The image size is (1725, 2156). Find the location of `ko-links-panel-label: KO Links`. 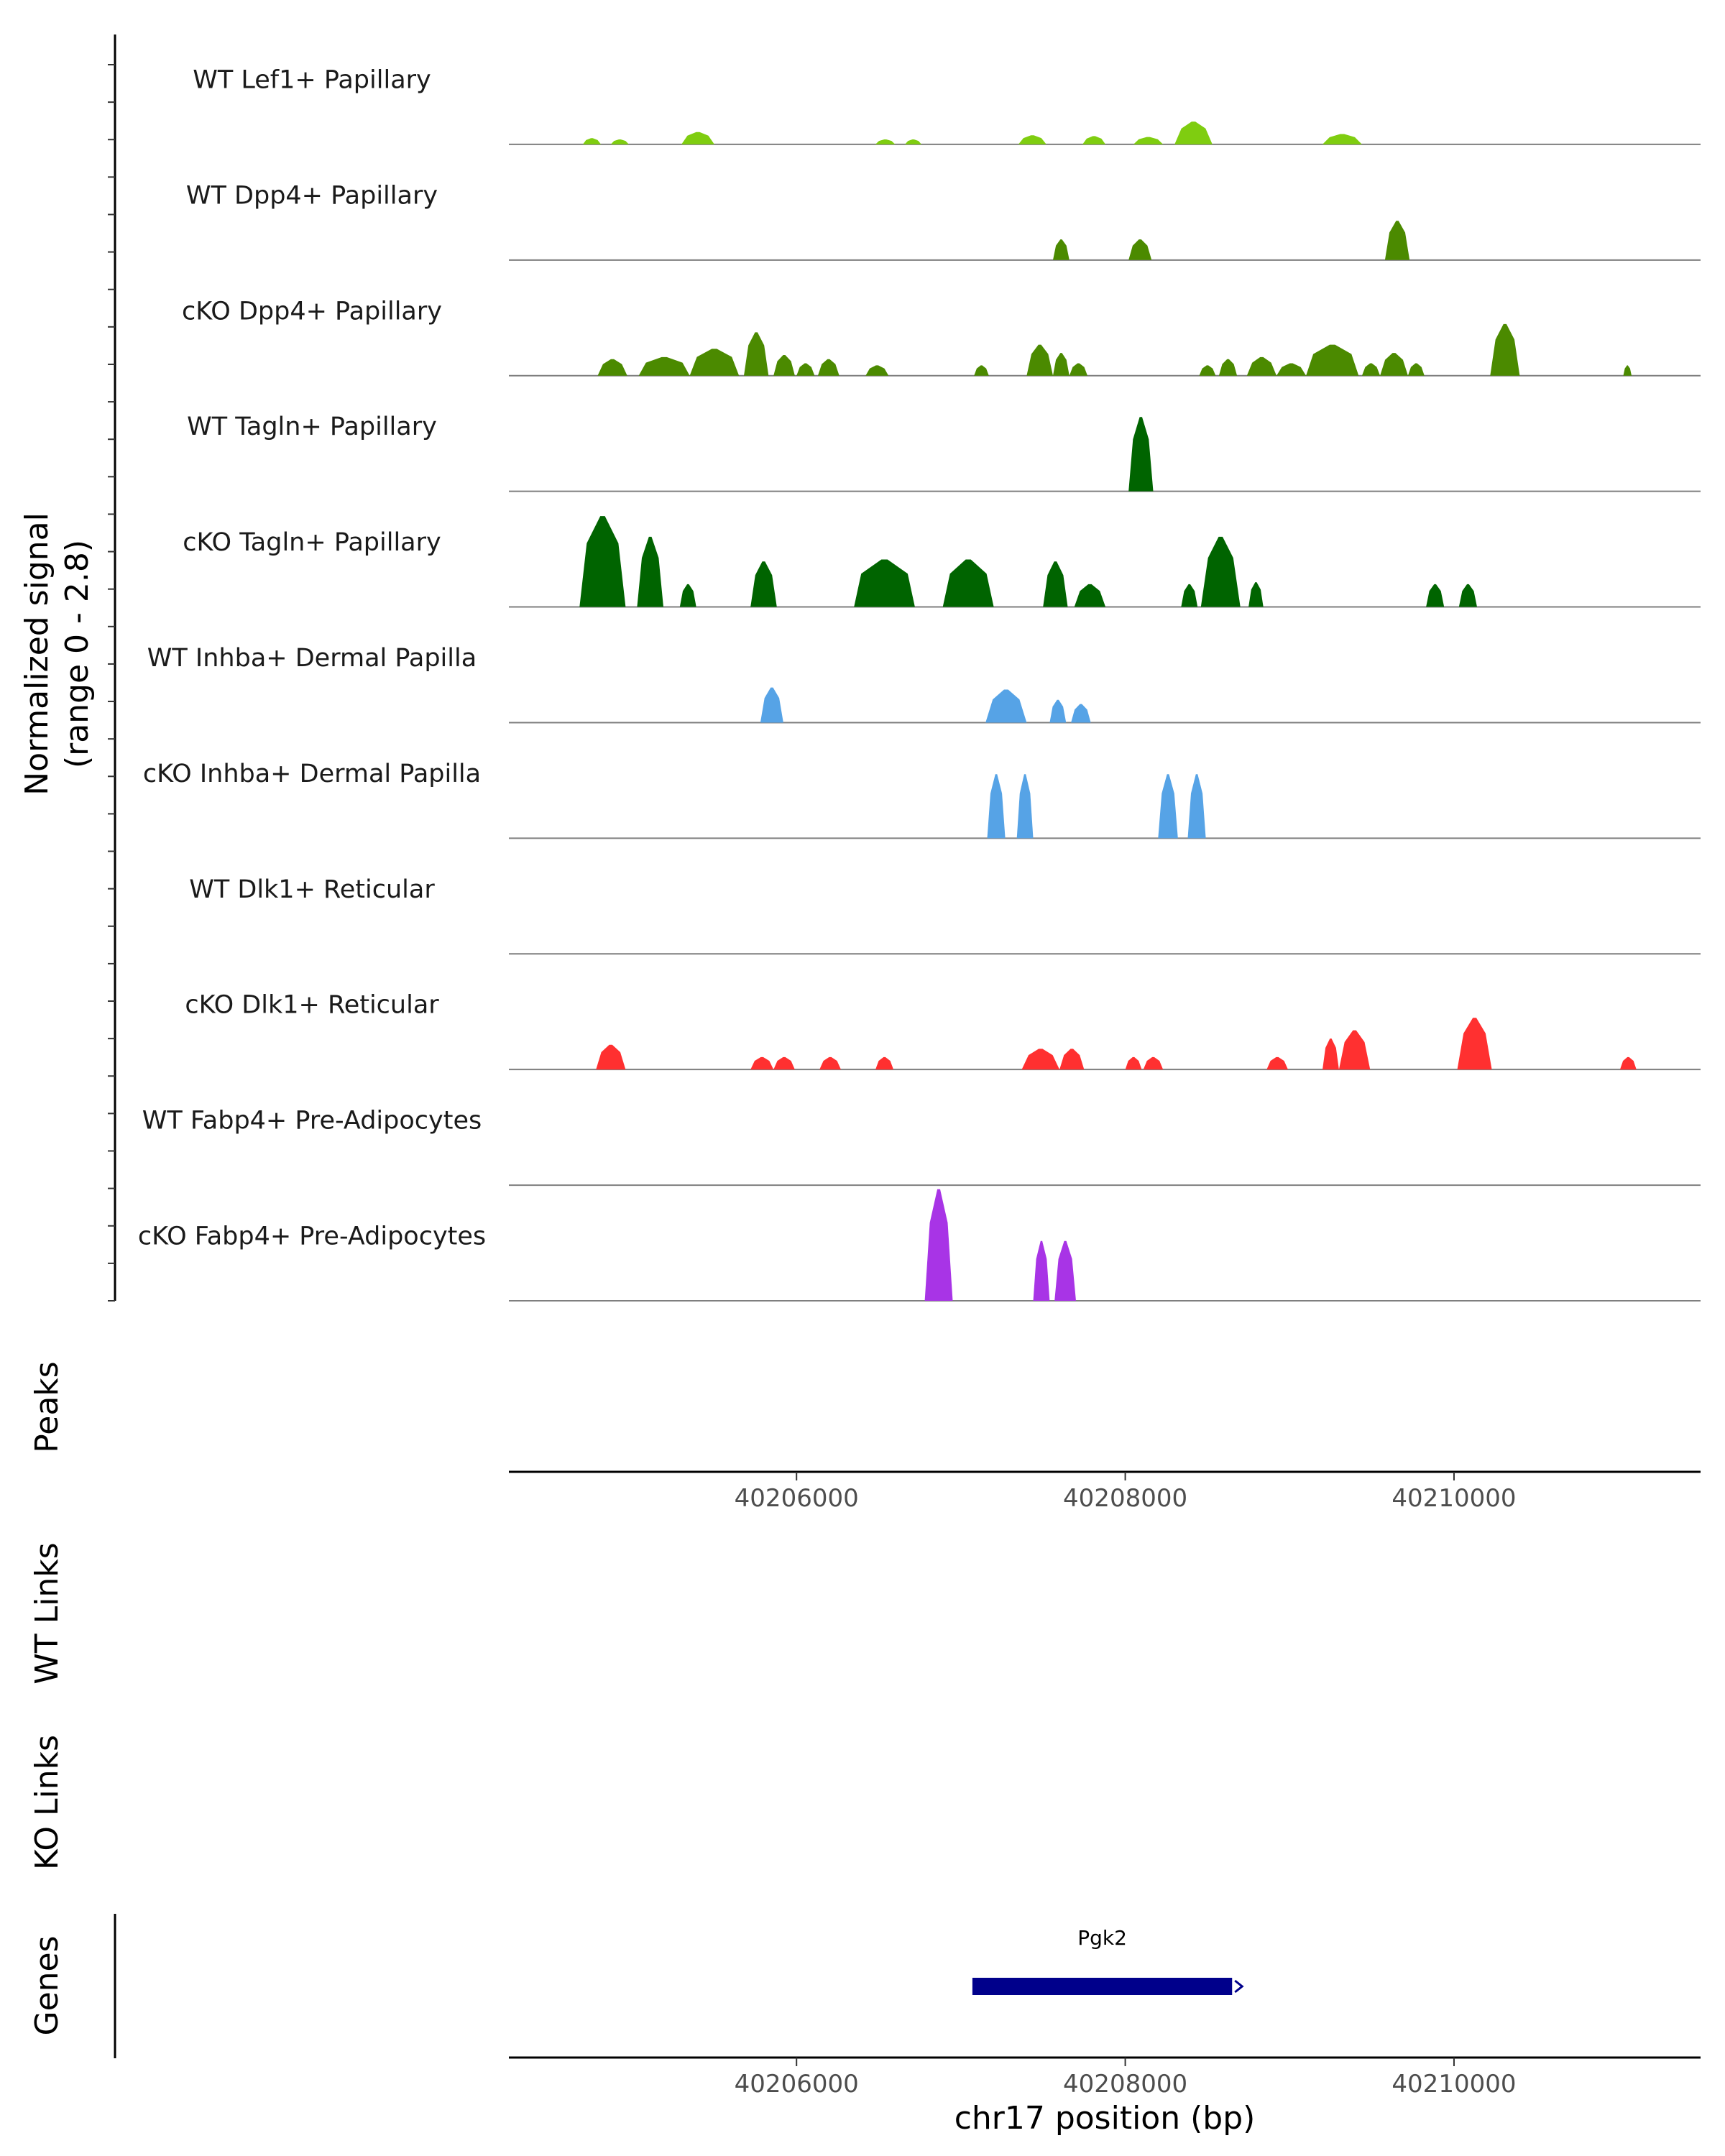

ko-links-panel-label: KO Links is located at coordinates (47, 1803).